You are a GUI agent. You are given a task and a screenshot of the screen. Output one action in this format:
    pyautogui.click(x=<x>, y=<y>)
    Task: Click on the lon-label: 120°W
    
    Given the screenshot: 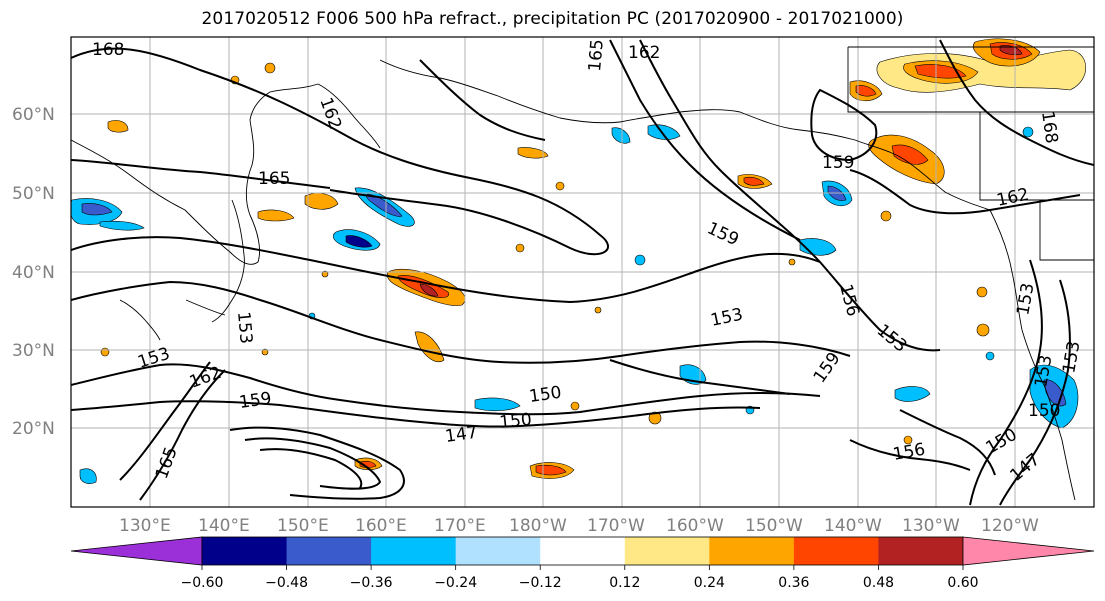 What is the action you would take?
    pyautogui.click(x=1010, y=526)
    